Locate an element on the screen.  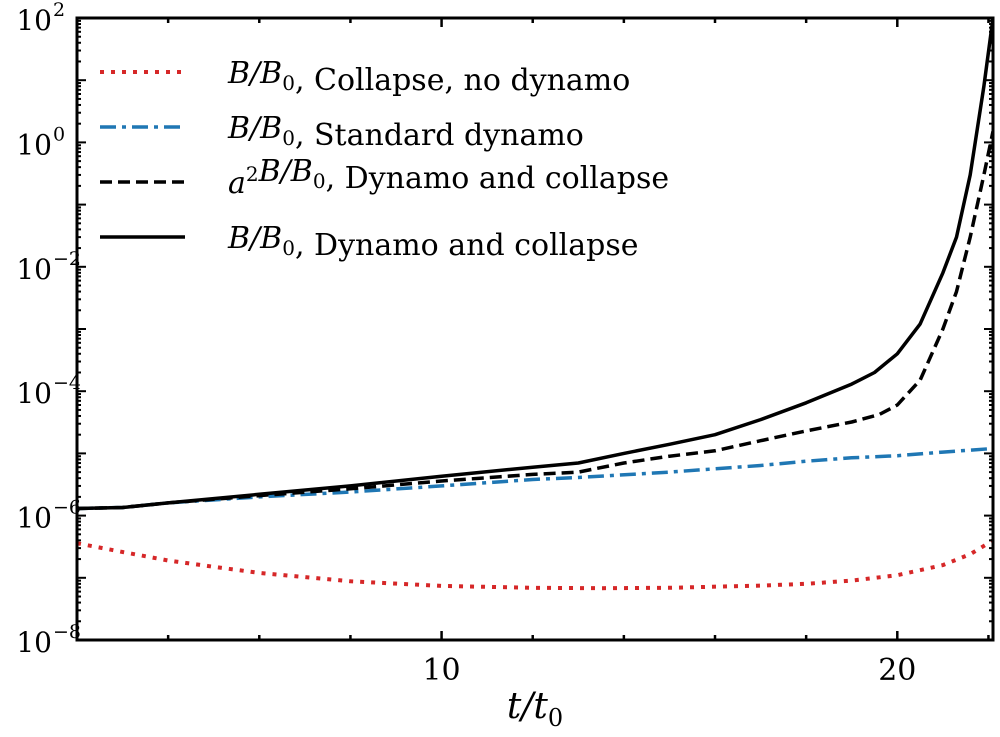
y-tick-exponent: 0 is located at coordinates (59, 134).